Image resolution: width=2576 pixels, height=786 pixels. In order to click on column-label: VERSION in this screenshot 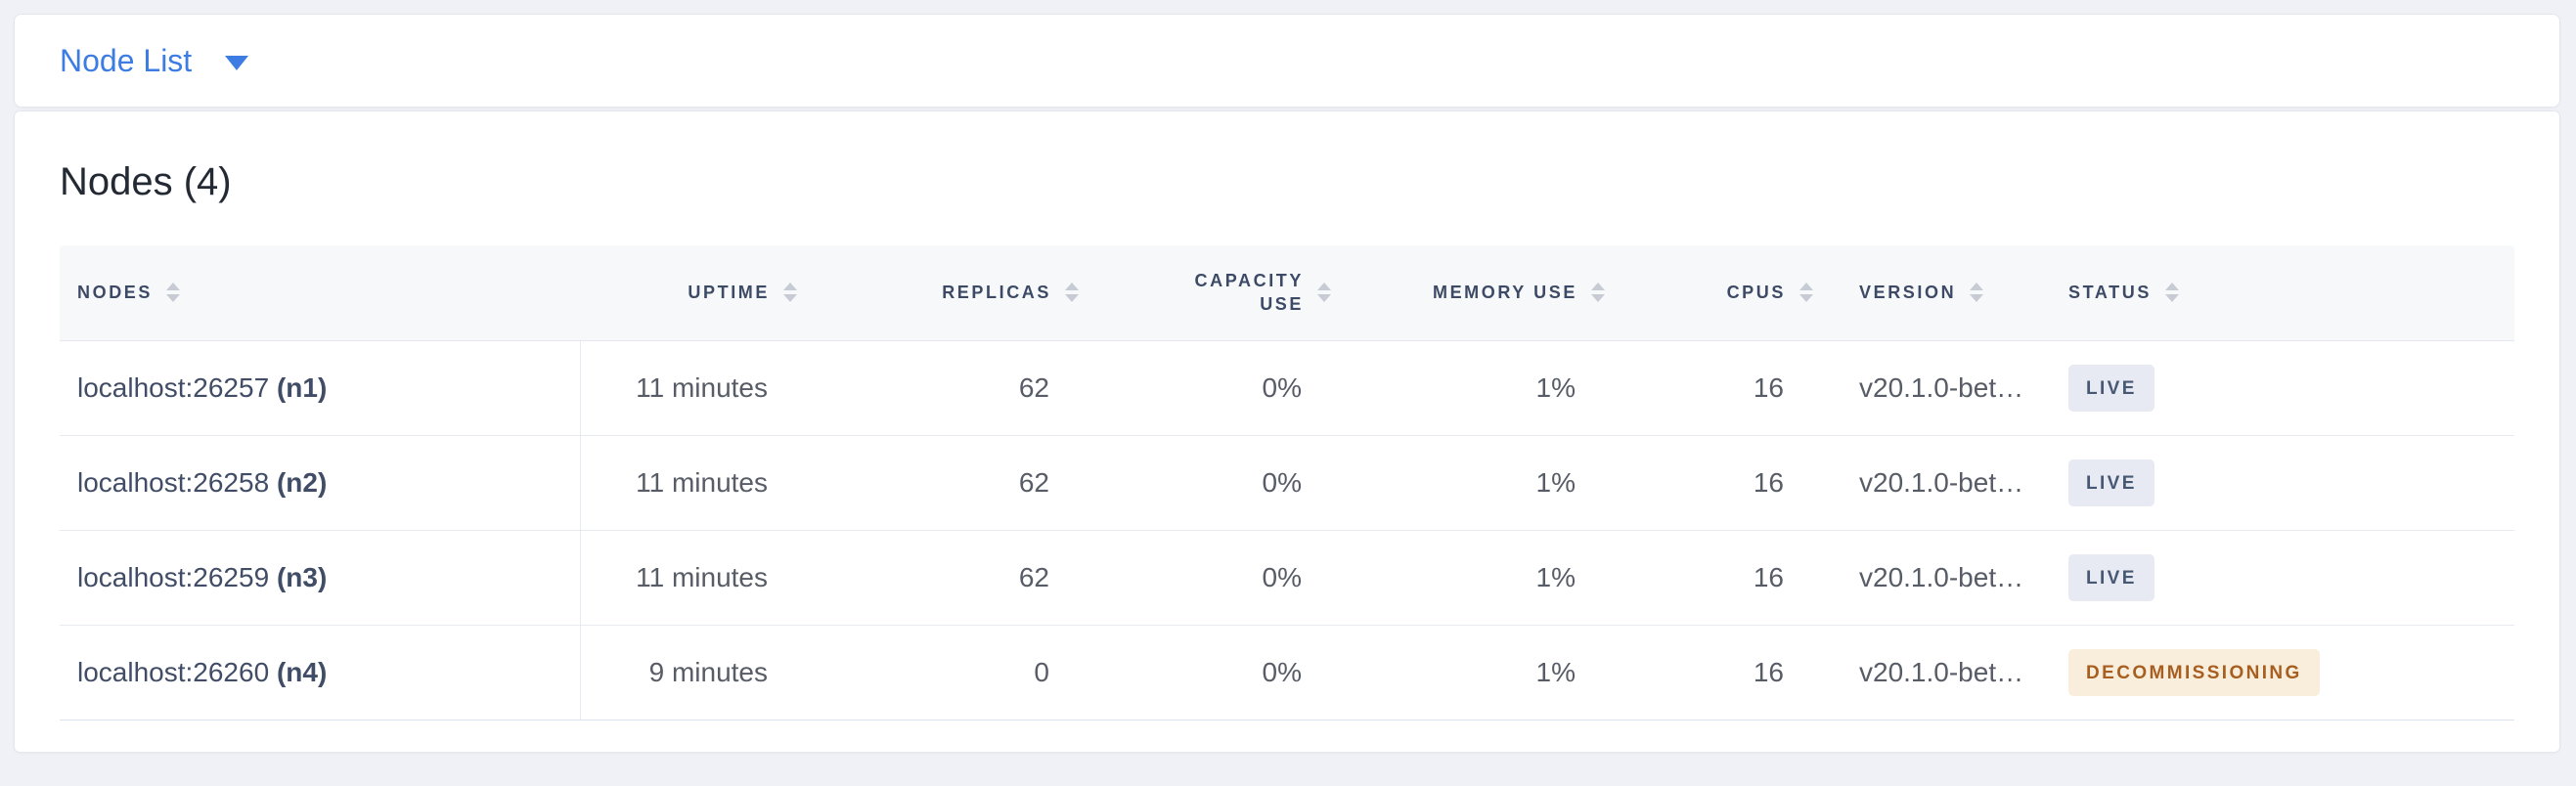, I will do `click(1908, 293)`.